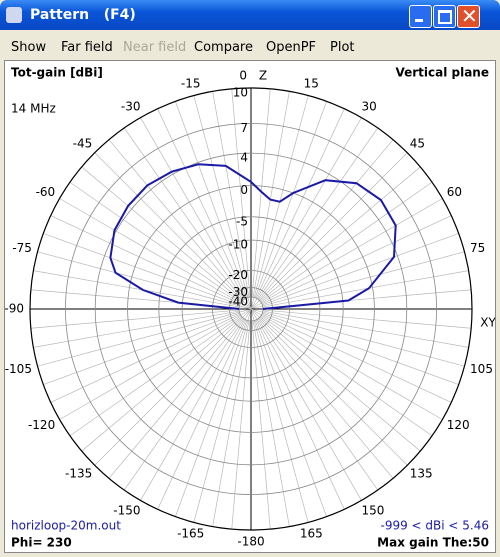 The image size is (500, 557). What do you see at coordinates (14, 15) in the screenshot?
I see `app-icon` at bounding box center [14, 15].